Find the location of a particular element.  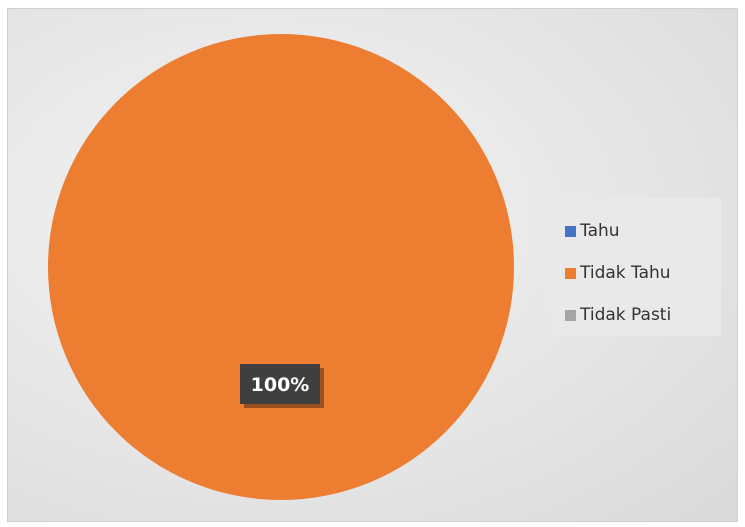

legend-item-tahu: Tahu is located at coordinates (643, 231).